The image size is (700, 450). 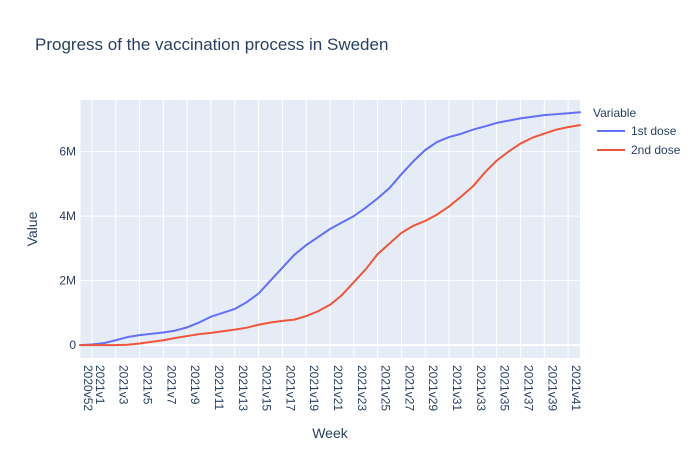 What do you see at coordinates (67, 152) in the screenshot?
I see `y-tick-label: 6M` at bounding box center [67, 152].